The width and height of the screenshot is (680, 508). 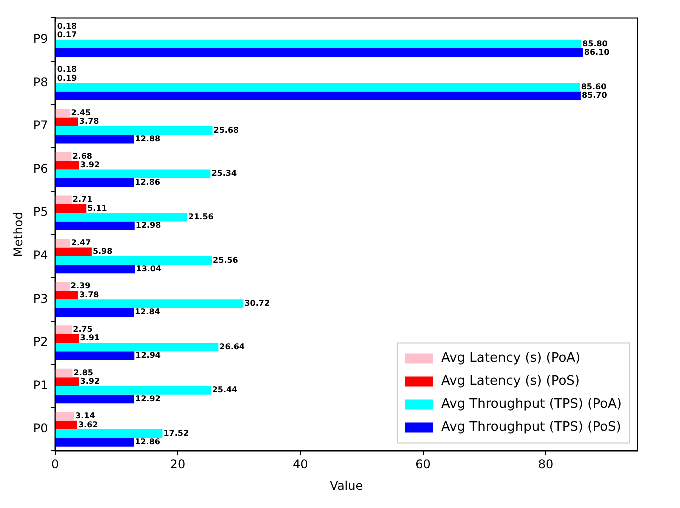 I want to click on data-label: 0.19, so click(x=67, y=78).